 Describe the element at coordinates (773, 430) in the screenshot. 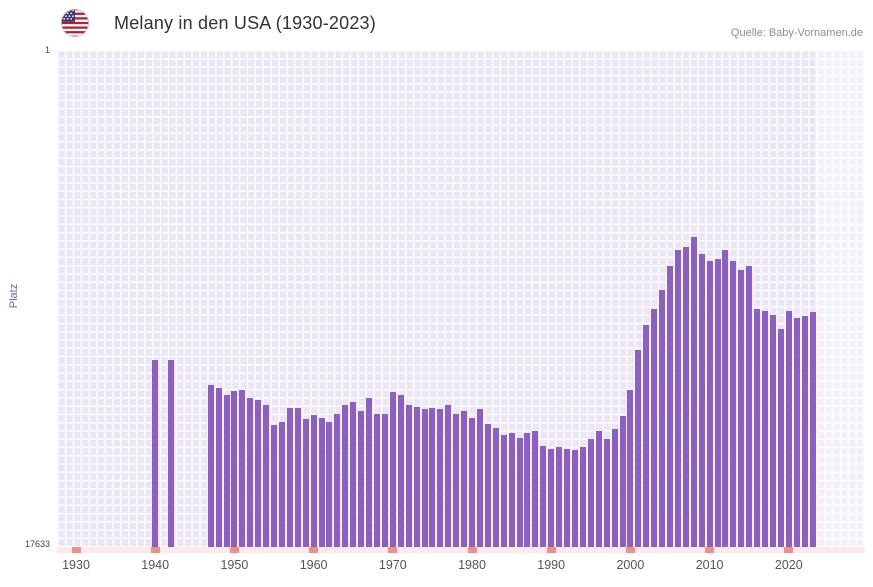

I see `bar-2018` at that location.